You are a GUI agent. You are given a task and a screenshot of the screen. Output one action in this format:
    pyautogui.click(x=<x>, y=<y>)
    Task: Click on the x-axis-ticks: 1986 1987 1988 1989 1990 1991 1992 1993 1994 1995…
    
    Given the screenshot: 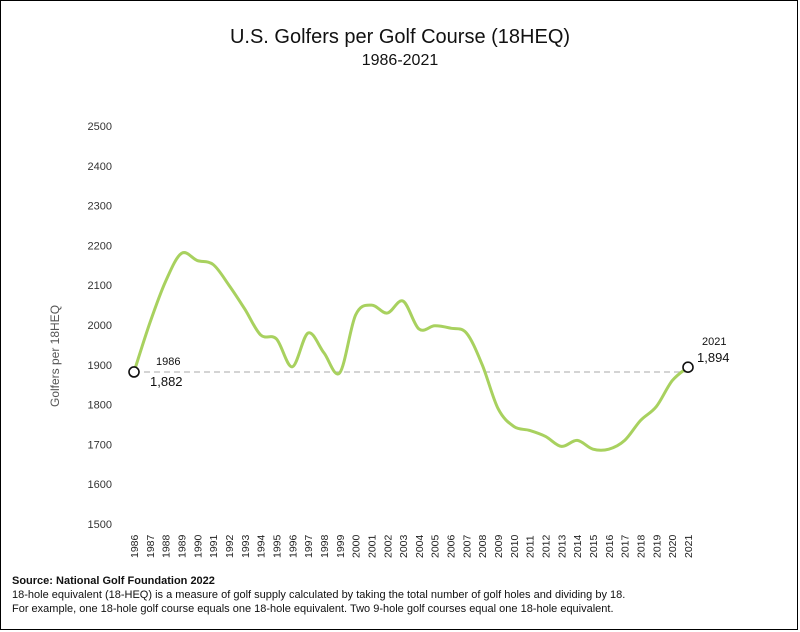 What is the action you would take?
    pyautogui.click(x=412, y=546)
    